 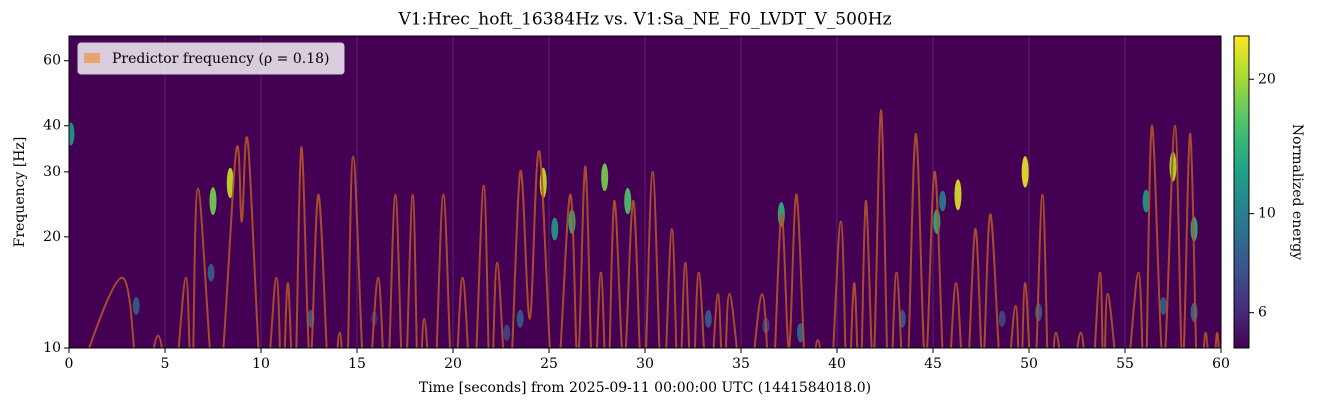 I want to click on x-tick-label: 55, so click(x=1125, y=364).